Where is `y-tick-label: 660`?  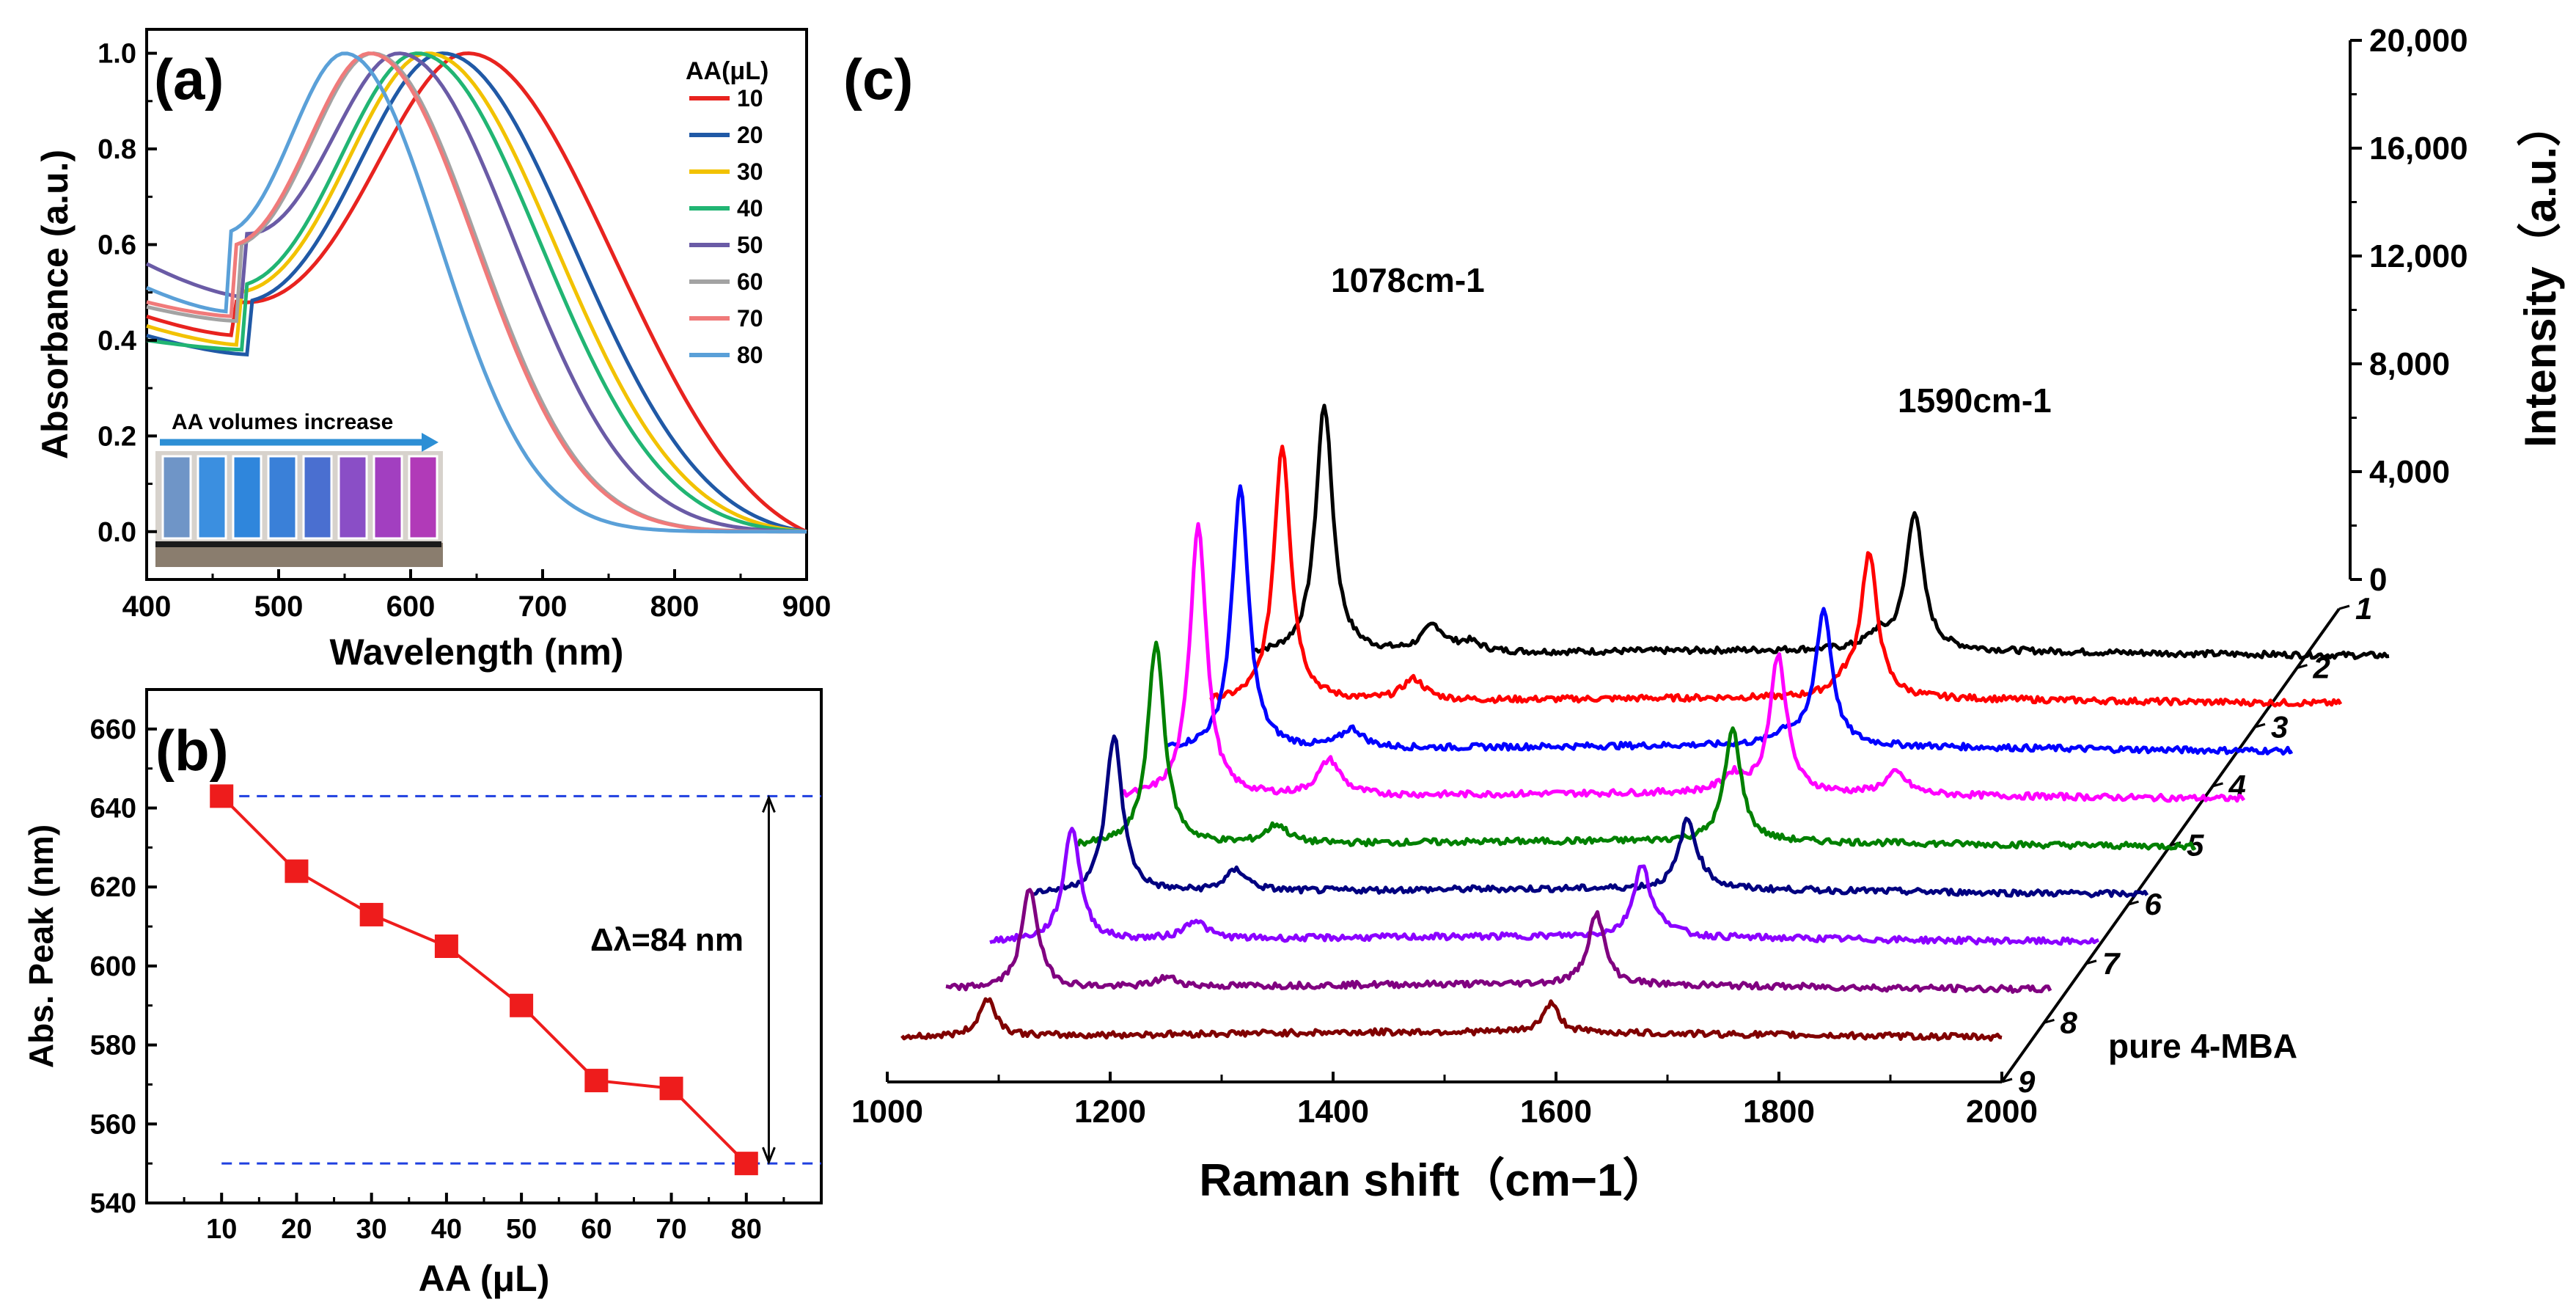 y-tick-label: 660 is located at coordinates (113, 729).